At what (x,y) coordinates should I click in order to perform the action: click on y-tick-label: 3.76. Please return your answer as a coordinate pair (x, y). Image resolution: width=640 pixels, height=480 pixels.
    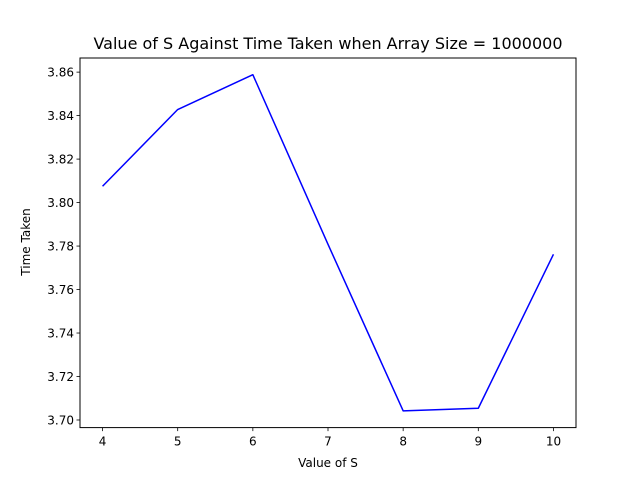
    Looking at the image, I should click on (60, 290).